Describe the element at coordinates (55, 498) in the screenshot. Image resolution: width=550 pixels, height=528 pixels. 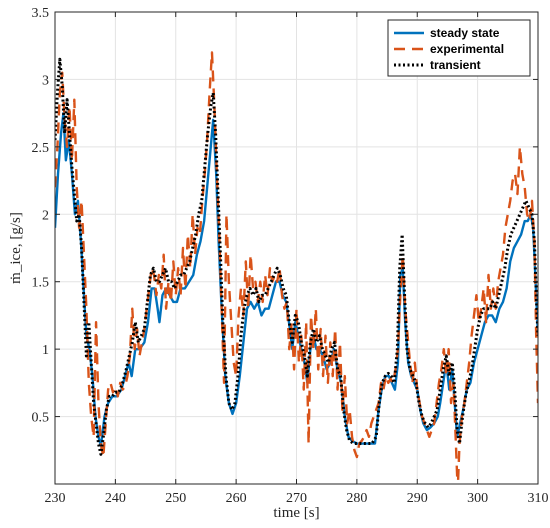
I see `x-tick-label: 230` at that location.